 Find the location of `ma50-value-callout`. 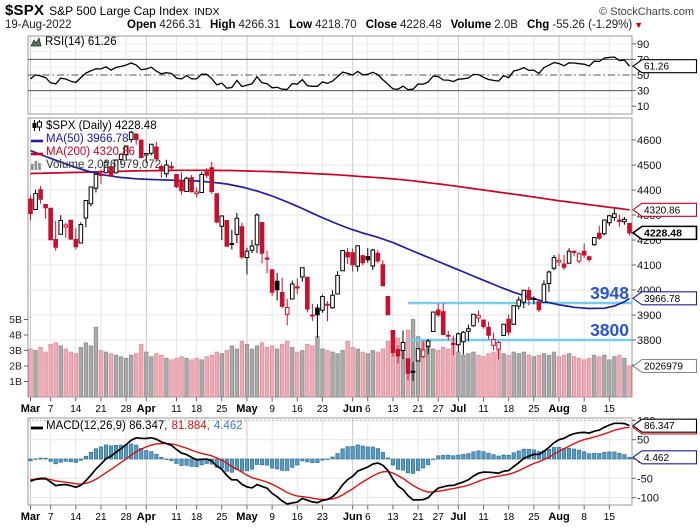

ma50-value-callout is located at coordinates (665, 298).